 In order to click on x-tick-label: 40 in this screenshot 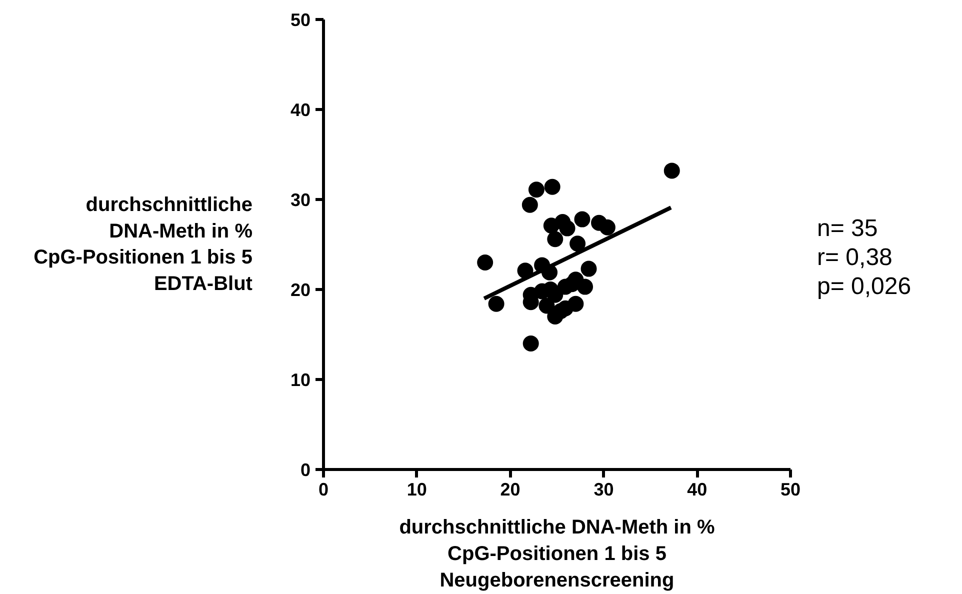, I will do `click(697, 490)`.